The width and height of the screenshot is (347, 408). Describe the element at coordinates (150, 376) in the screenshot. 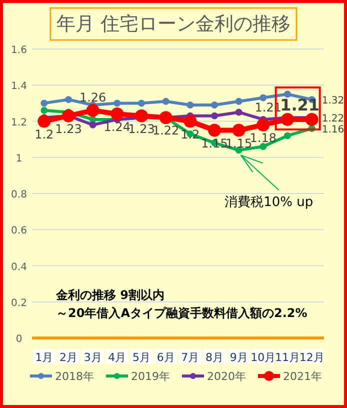

I see `legend-label: 2019年` at that location.